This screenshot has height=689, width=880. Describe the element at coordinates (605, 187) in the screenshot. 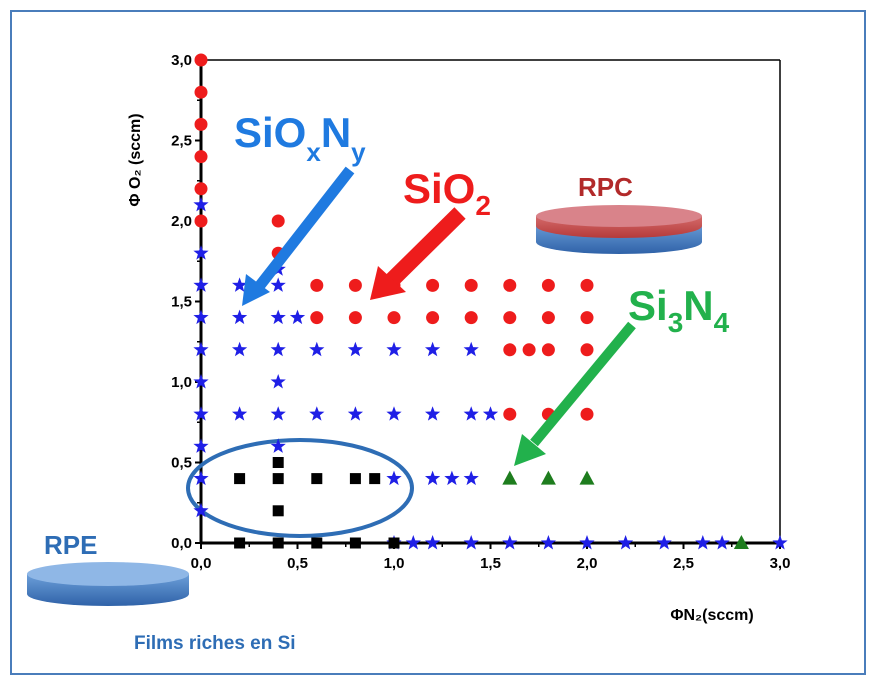

I see `rpc-label: RPC` at that location.